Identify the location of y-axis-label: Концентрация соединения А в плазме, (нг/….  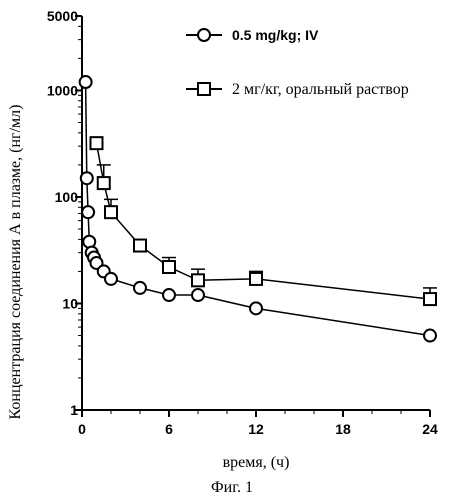
(15, 262).